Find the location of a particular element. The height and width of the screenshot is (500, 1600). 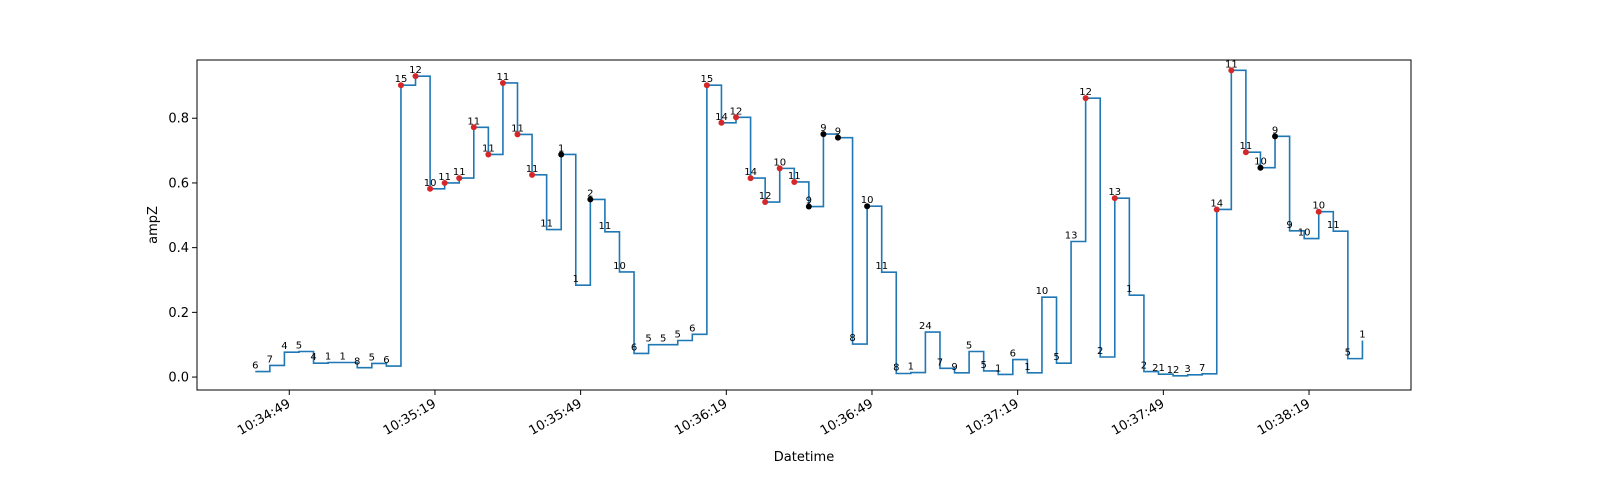

y-axis-ticks: 0.0 0.2 0.4 0.6 0.8 is located at coordinates (182, 249).